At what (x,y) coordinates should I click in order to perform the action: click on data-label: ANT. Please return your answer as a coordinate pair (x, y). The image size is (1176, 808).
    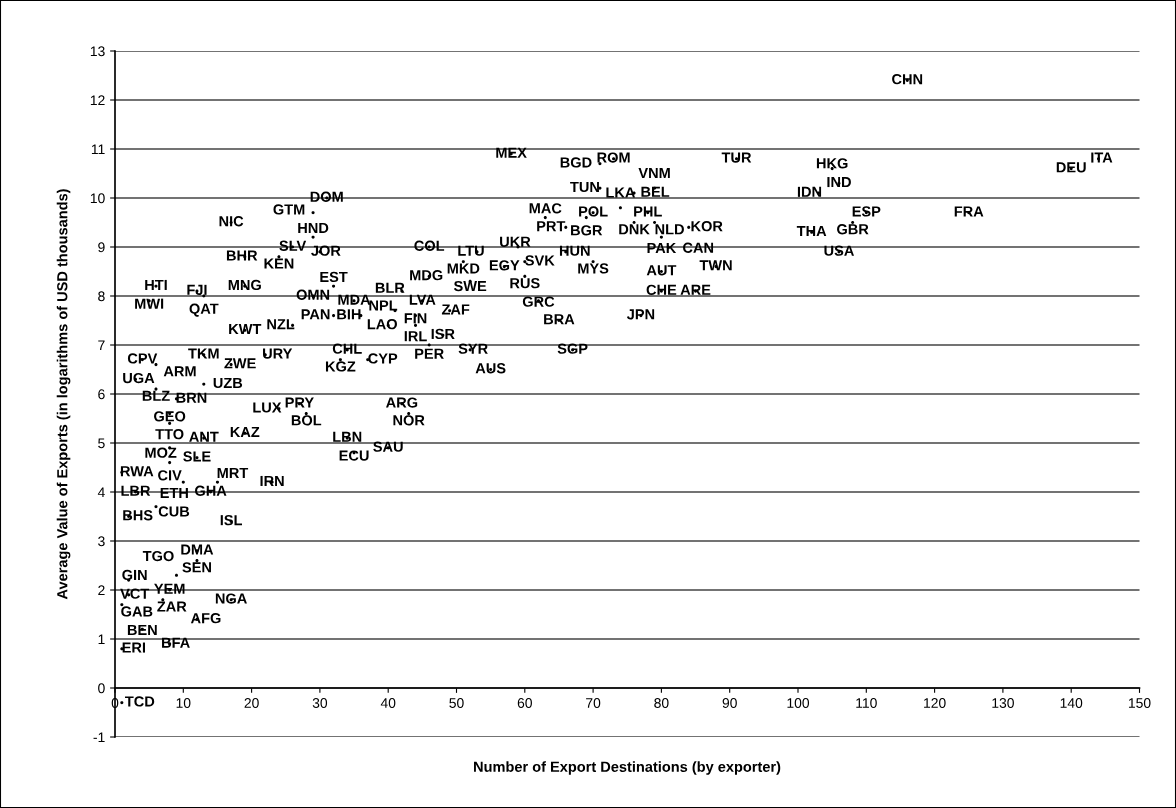
    Looking at the image, I should click on (204, 436).